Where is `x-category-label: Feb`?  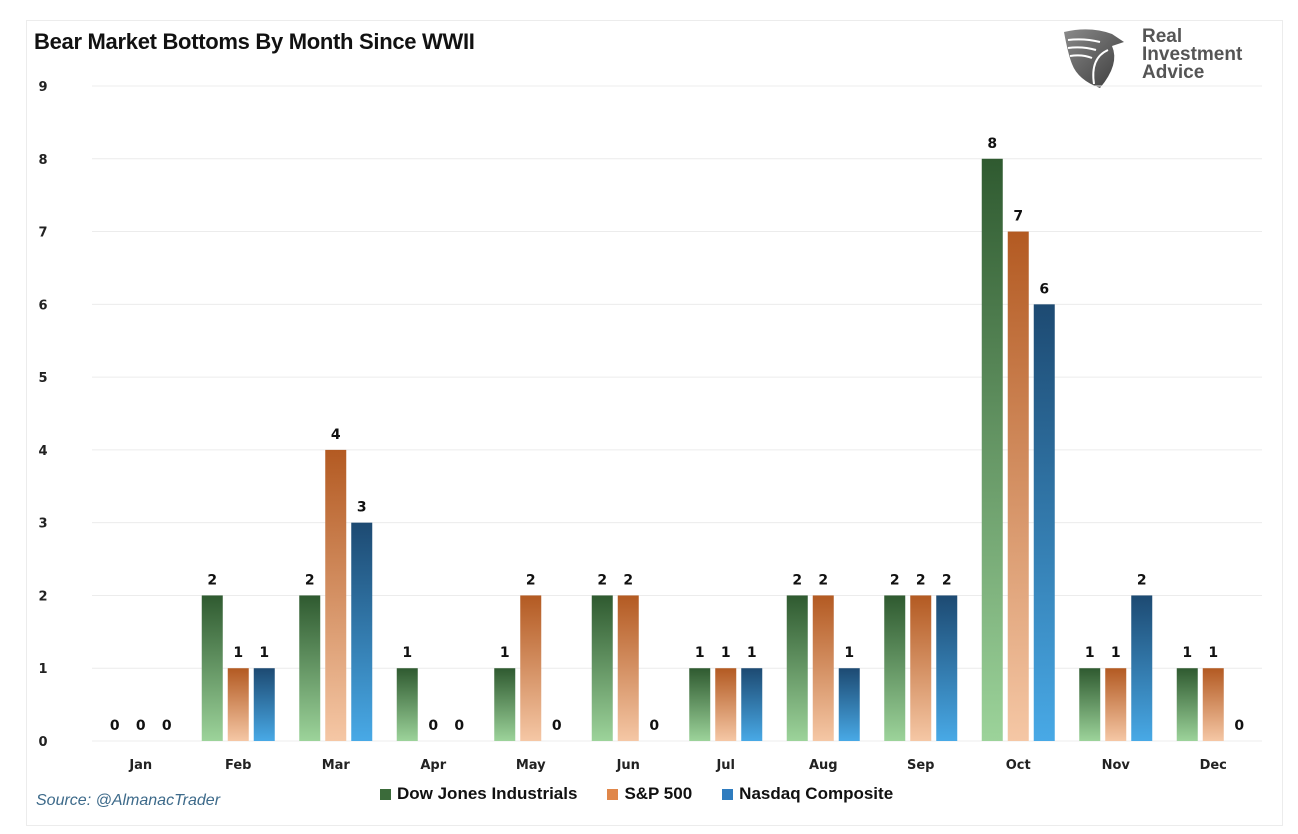
x-category-label: Feb is located at coordinates (238, 765).